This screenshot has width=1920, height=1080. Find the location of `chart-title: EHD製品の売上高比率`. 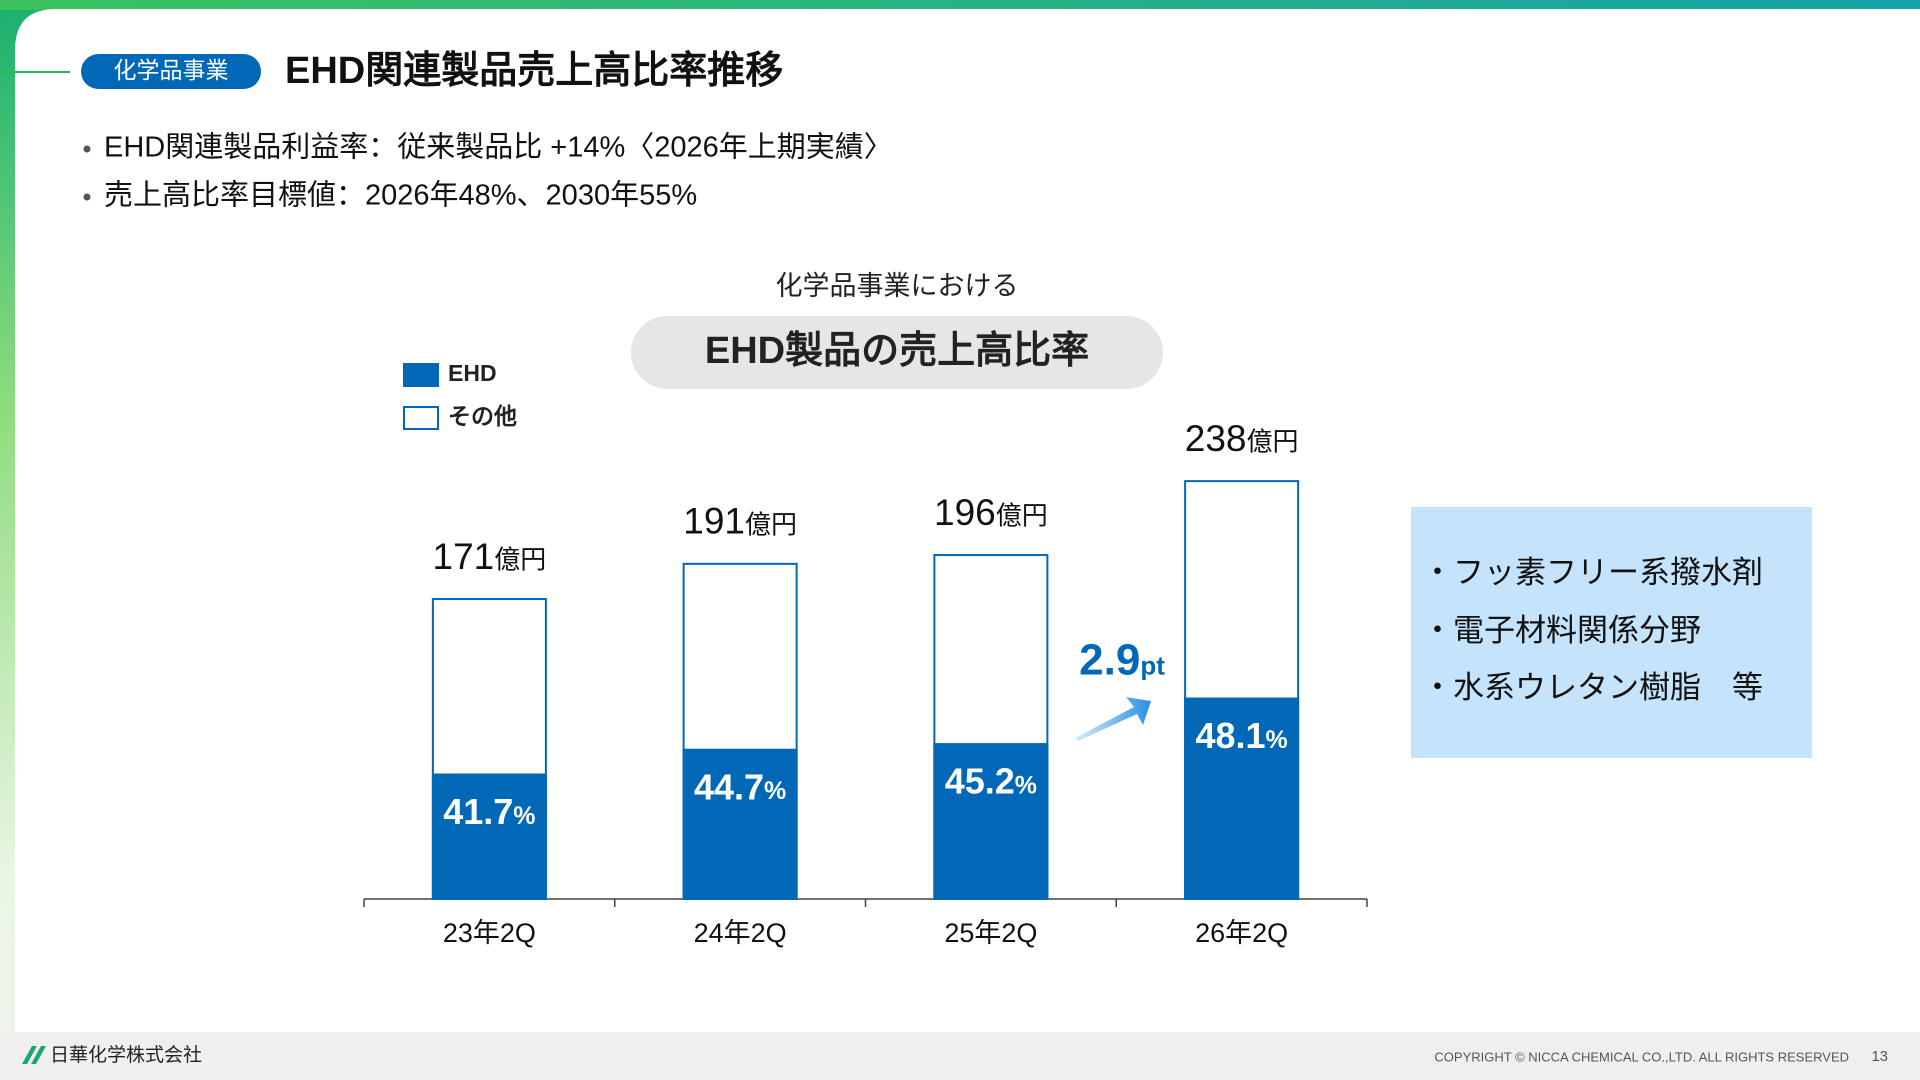

chart-title: EHD製品の売上高比率 is located at coordinates (897, 351).